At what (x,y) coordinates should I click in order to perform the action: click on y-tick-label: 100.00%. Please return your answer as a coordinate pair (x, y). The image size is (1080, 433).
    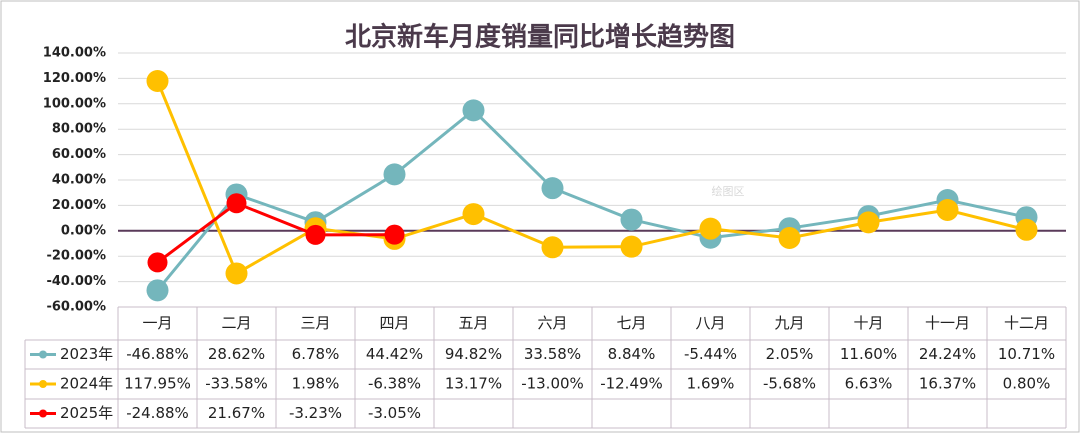
    Looking at the image, I should click on (74, 103).